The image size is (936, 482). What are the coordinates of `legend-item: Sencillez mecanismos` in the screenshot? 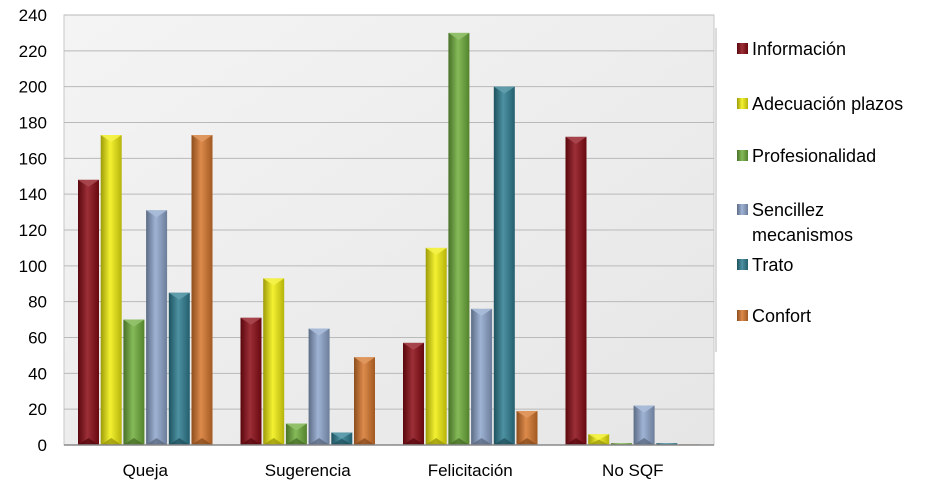 It's located at (795, 222).